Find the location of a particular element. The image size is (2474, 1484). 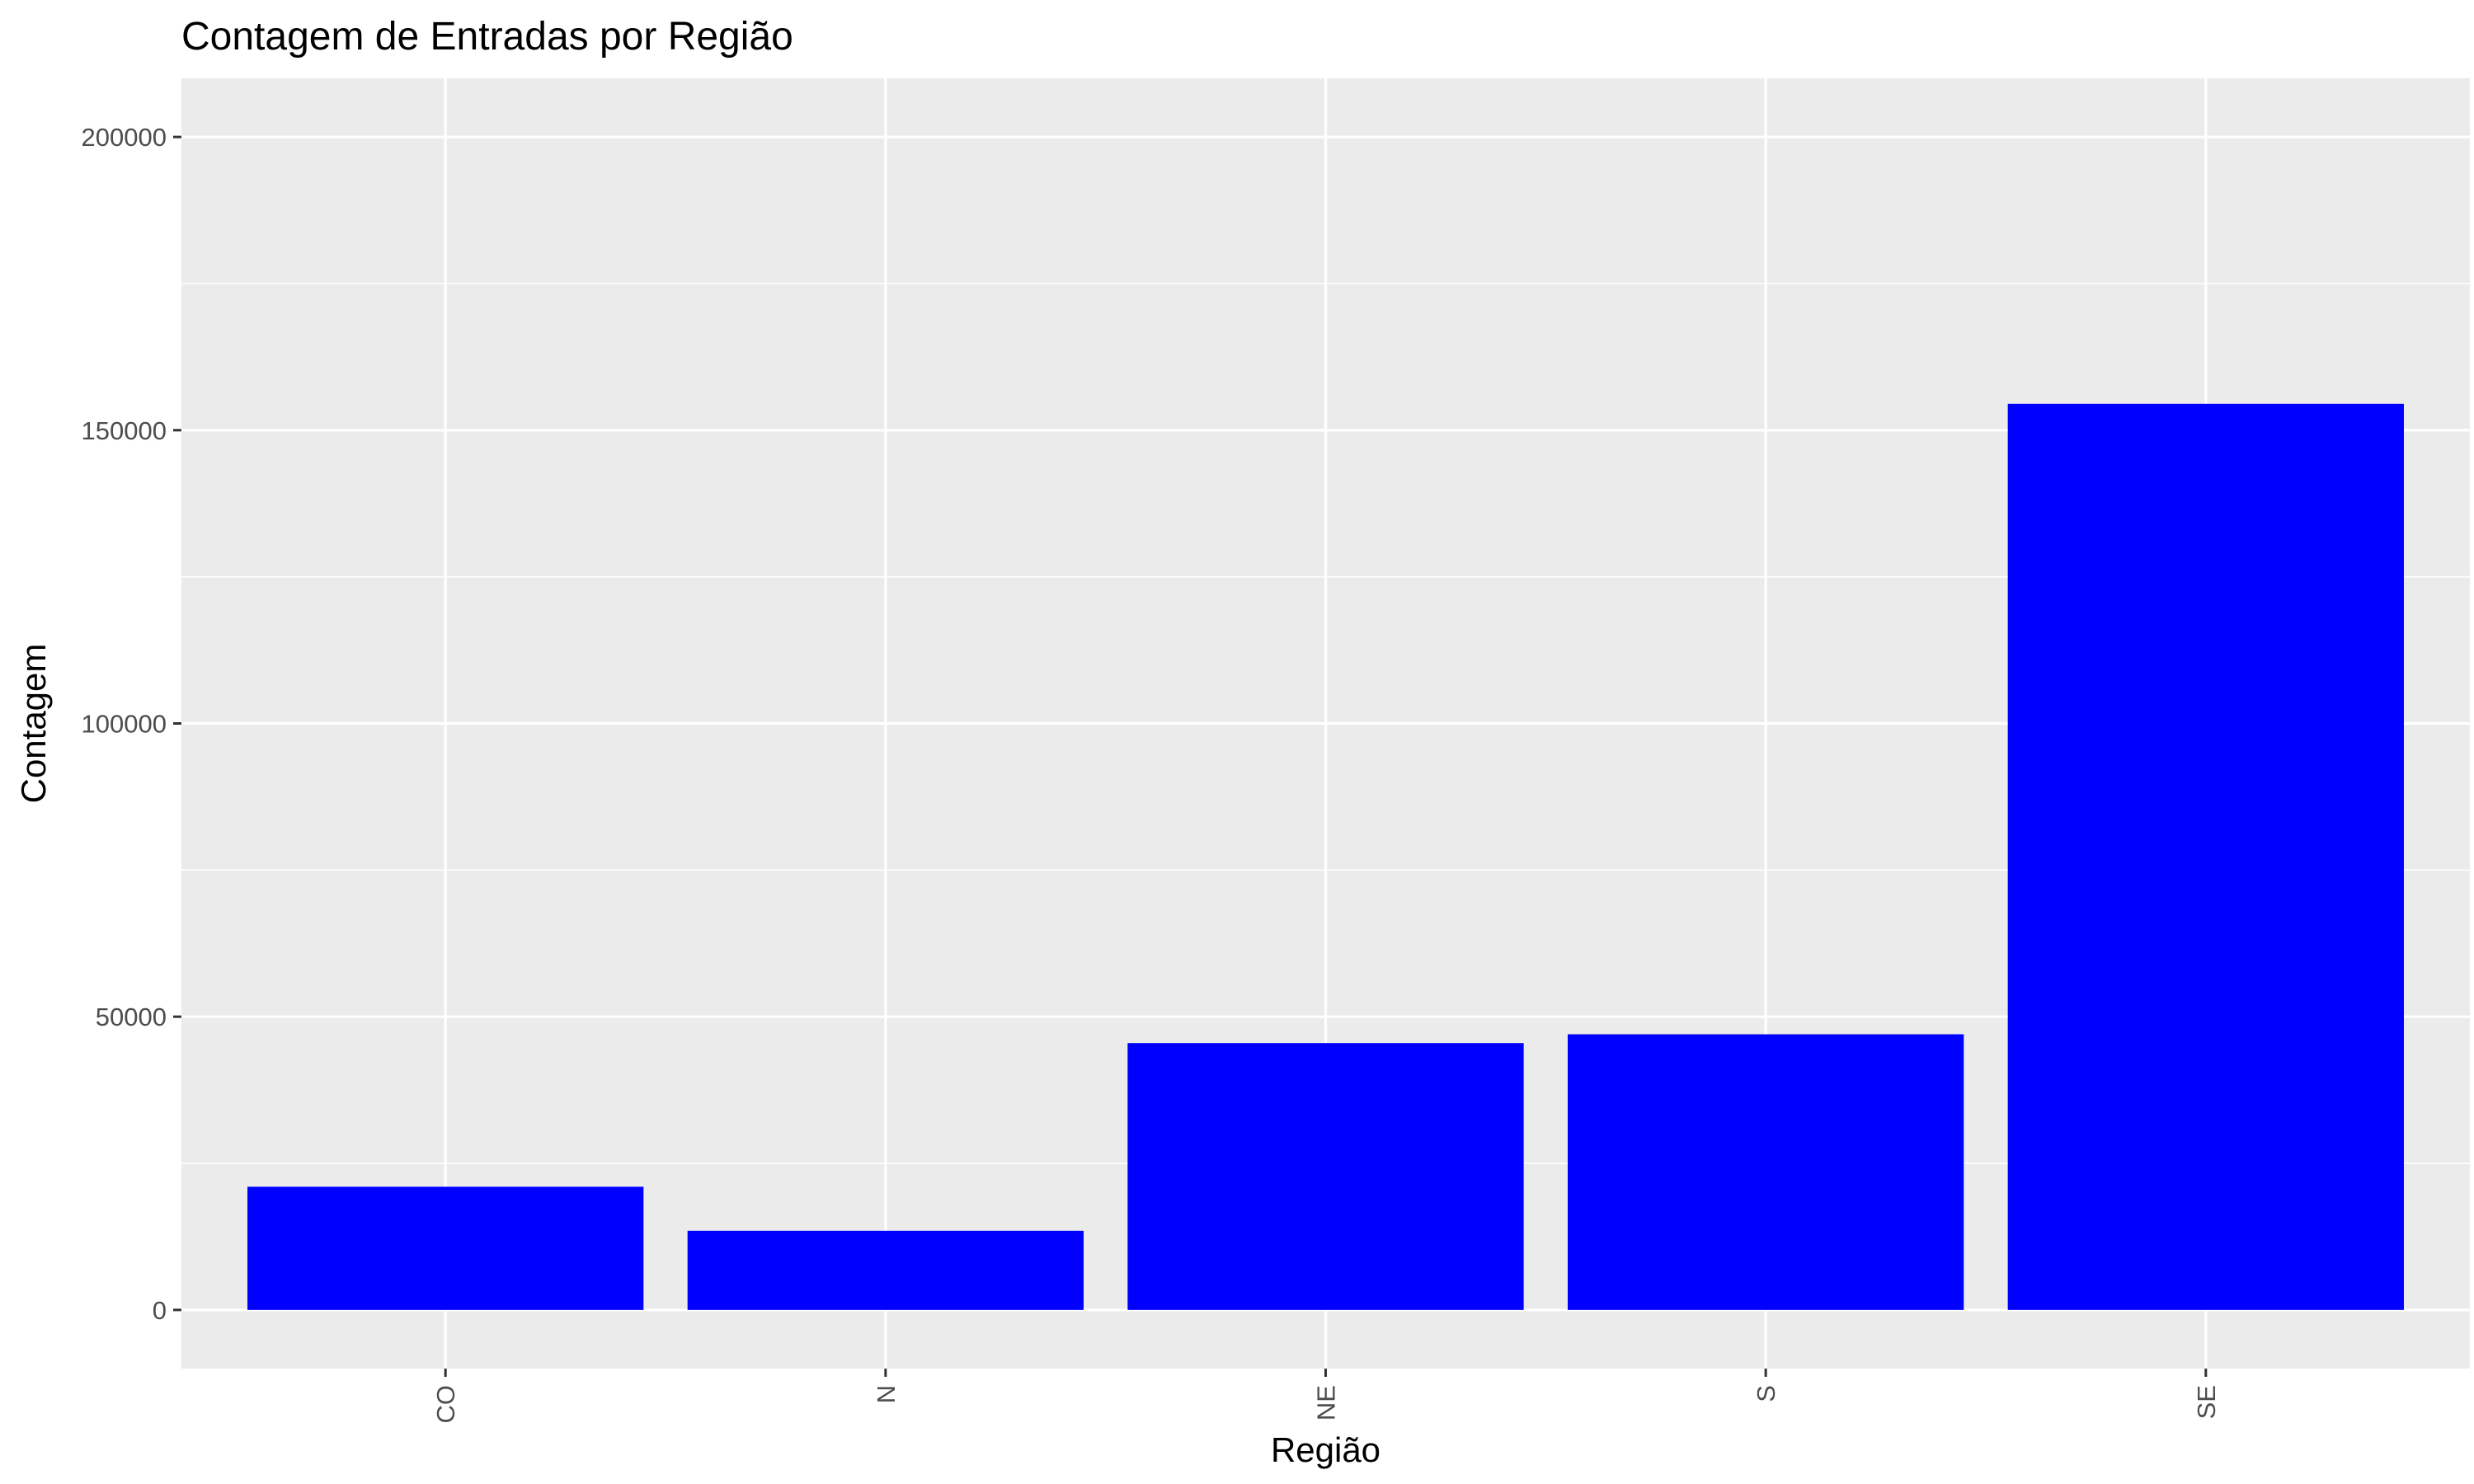

y-tick-label: 150000 is located at coordinates (124, 431).